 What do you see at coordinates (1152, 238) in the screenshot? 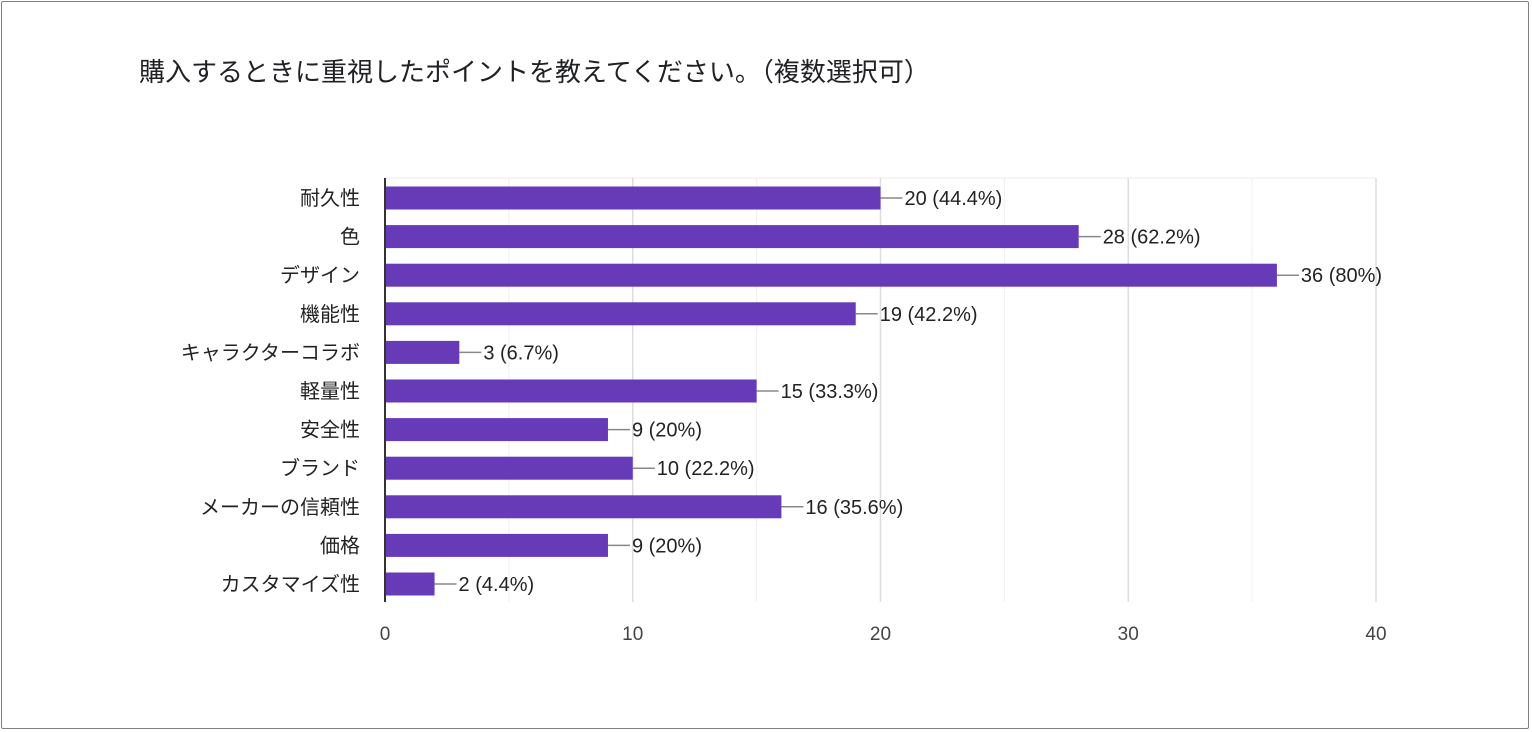
I see `data-label: 28 (62.2%)` at bounding box center [1152, 238].